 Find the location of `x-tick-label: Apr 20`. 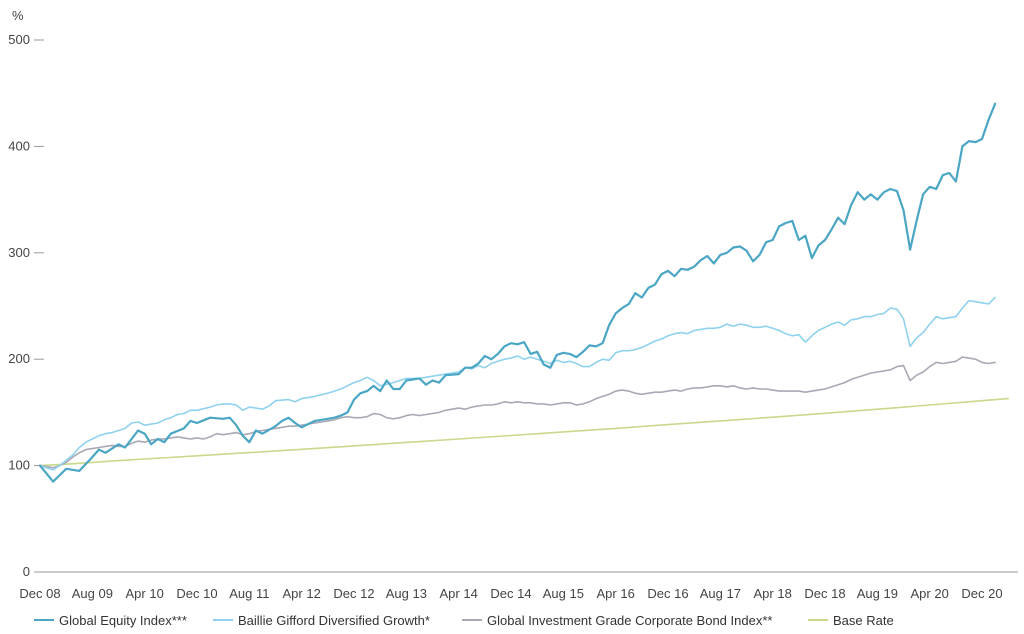

x-tick-label: Apr 20 is located at coordinates (930, 593).